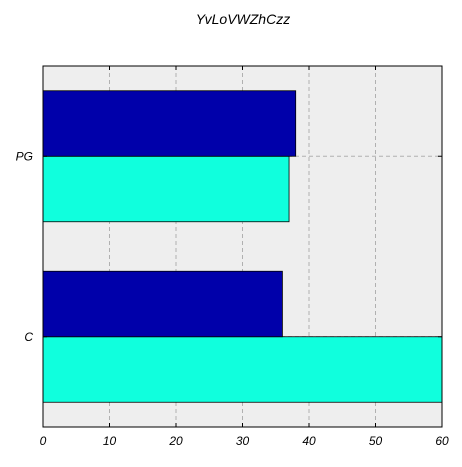  I want to click on x-tick-label: 10, so click(110, 441).